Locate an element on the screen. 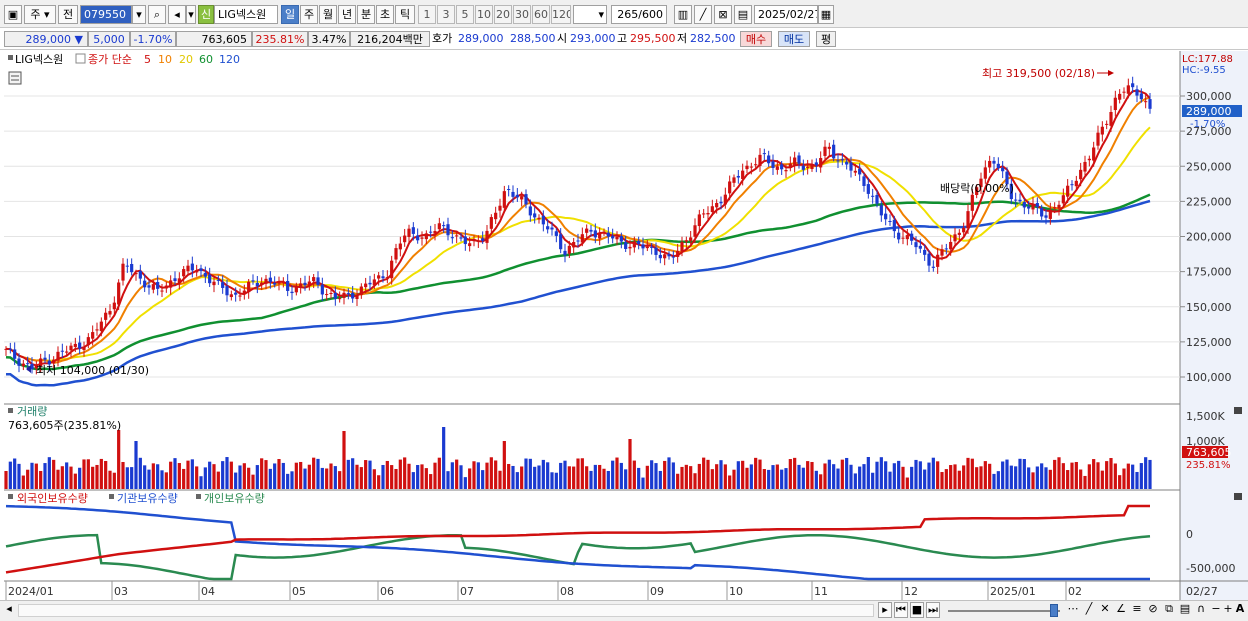 Image resolution: width=1248 pixels, height=621 pixels. scroll-start-icon: ⏮ is located at coordinates (901, 610).